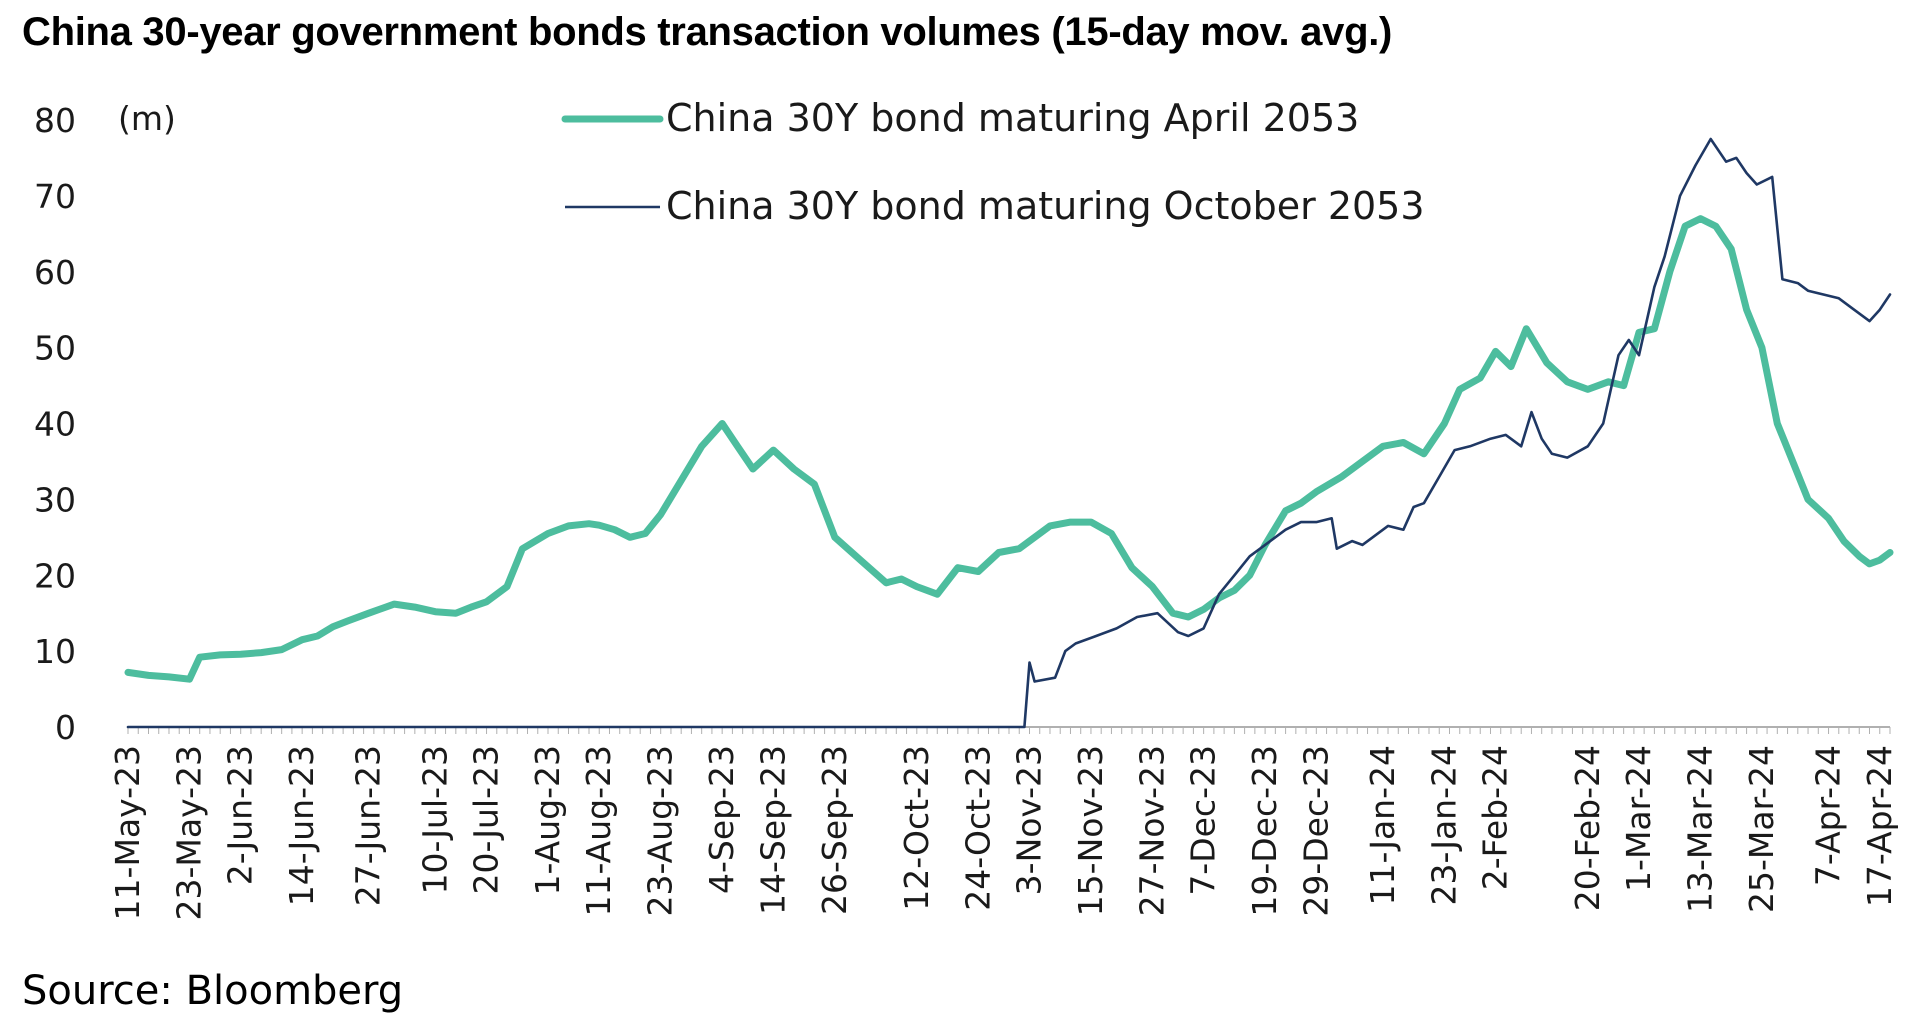  Describe the element at coordinates (55, 348) in the screenshot. I see `y-tick-label: 50` at that location.